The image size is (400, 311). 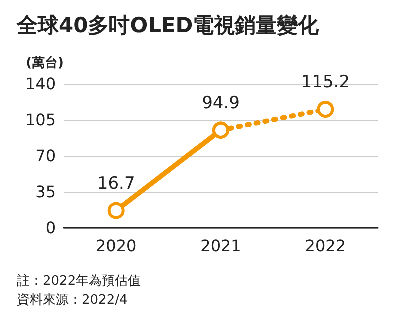 I want to click on x-tick-label: 2022, so click(x=325, y=246).